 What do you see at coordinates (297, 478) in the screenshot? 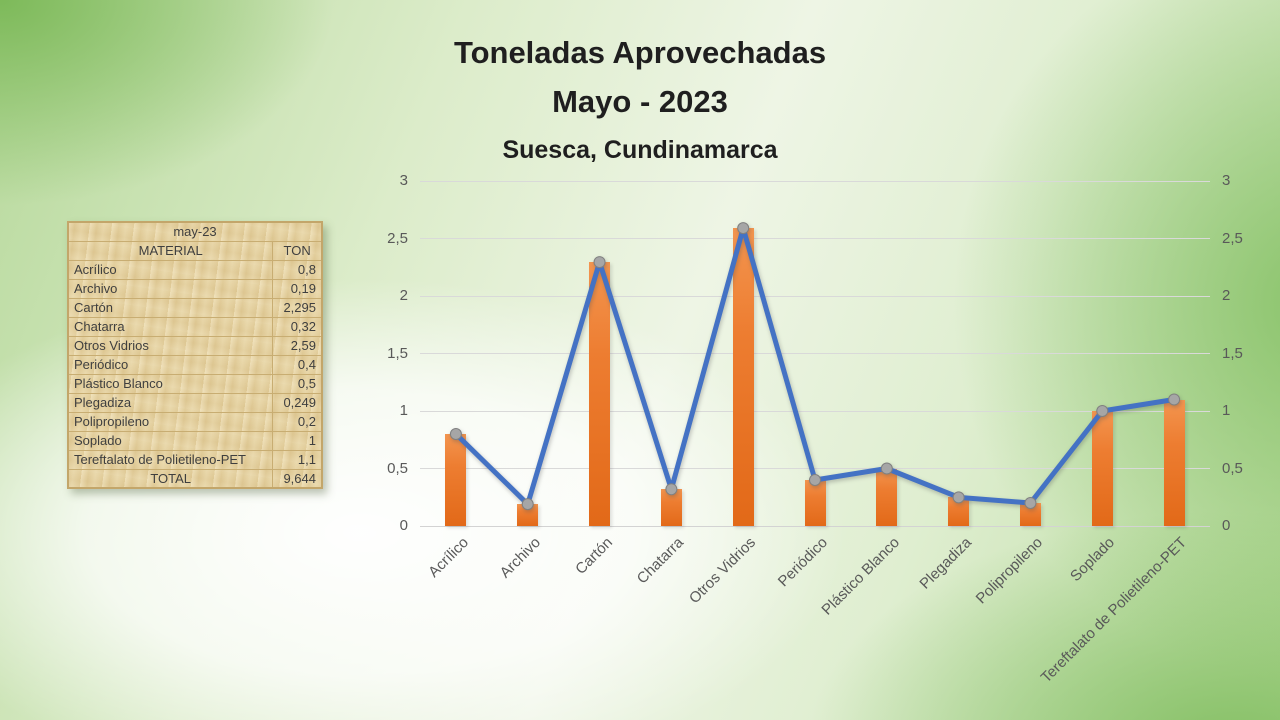
I see `total-value: 9,644` at bounding box center [297, 478].